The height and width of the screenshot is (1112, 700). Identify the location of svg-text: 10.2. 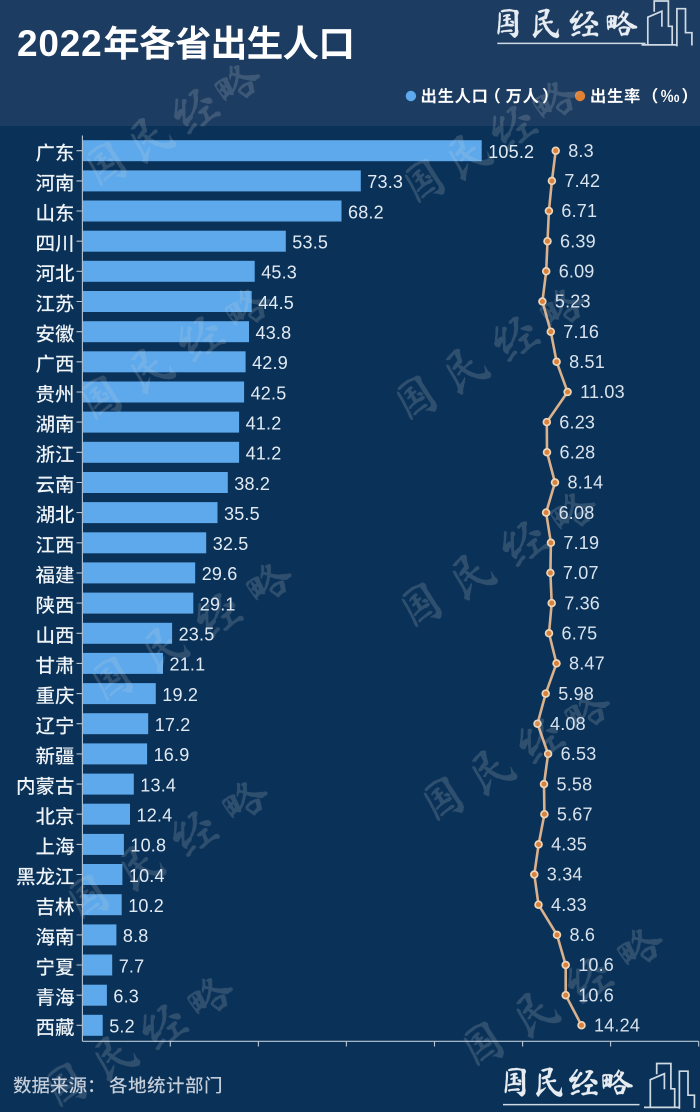
(146, 906).